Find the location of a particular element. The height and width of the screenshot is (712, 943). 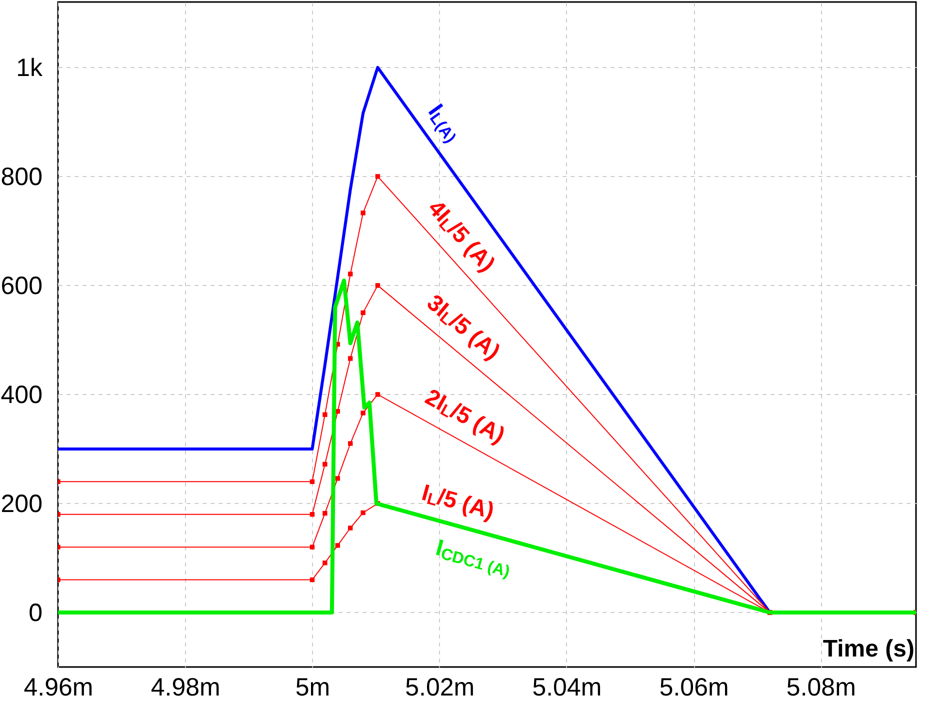

y-tick-label: 800 is located at coordinates (21, 176).